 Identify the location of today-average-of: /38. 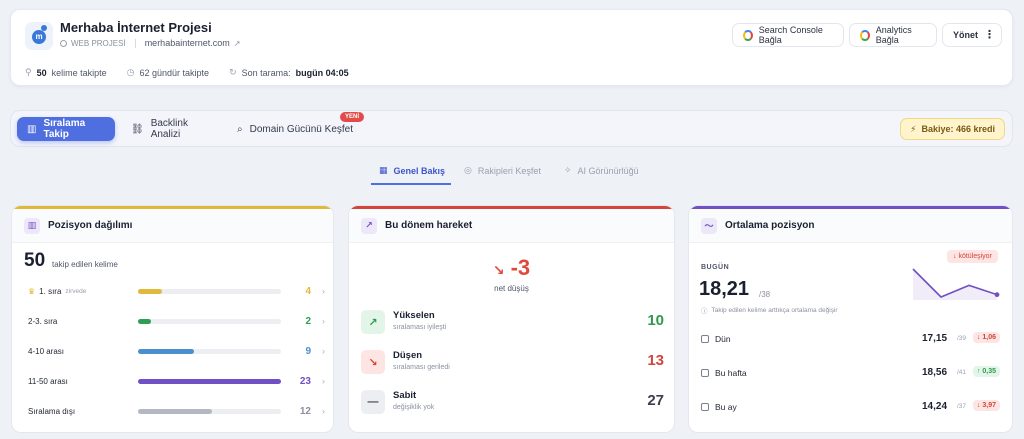
(765, 294).